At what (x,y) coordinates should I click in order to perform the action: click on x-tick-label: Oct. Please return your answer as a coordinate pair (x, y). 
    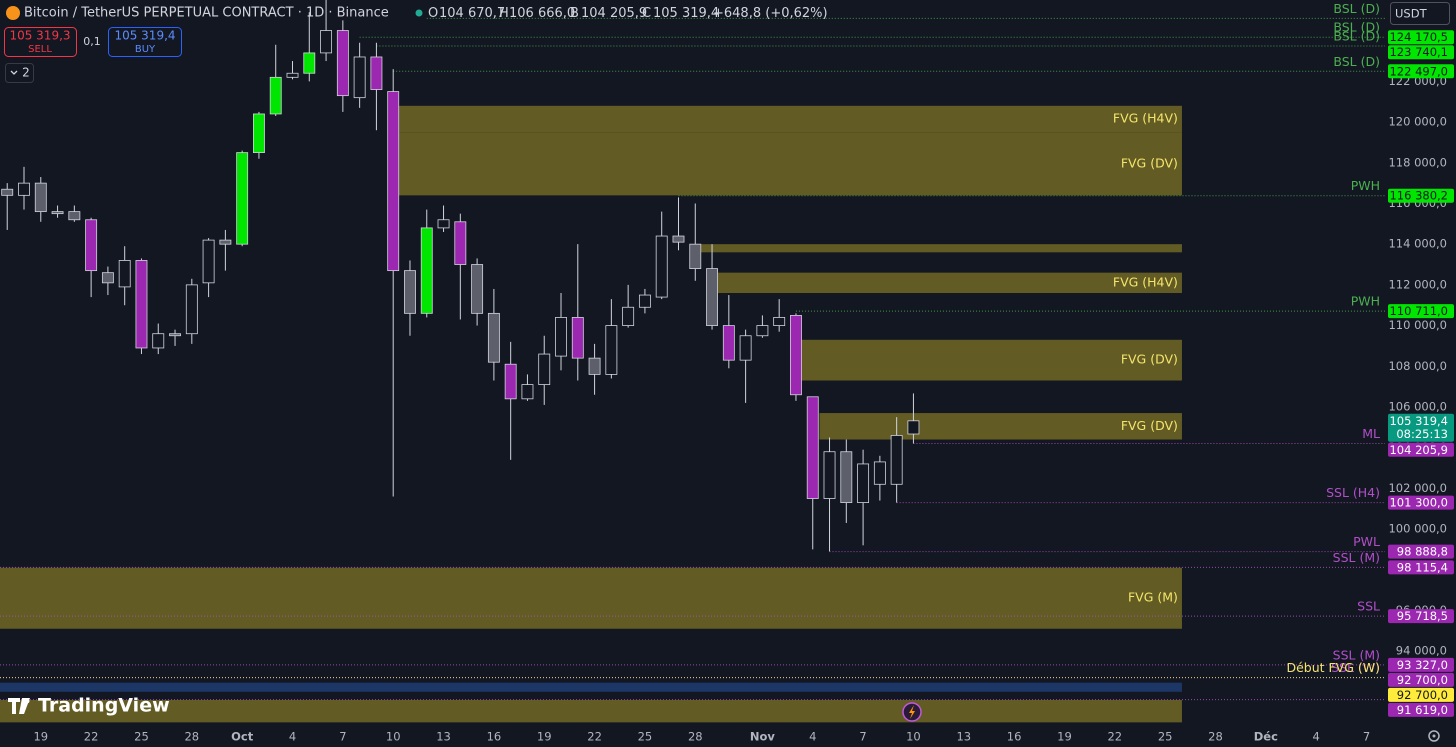
    Looking at the image, I should click on (242, 737).